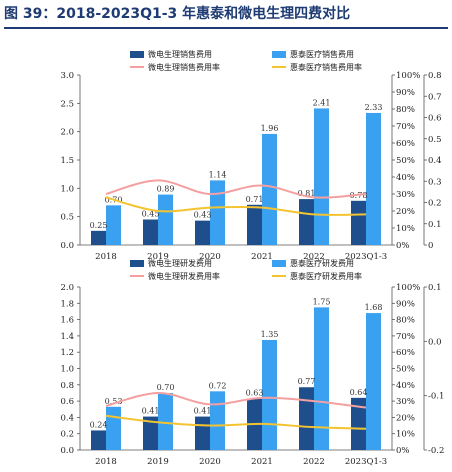 This screenshot has height=472, width=452. Describe the element at coordinates (203, 215) in the screenshot. I see `chart1-data-label-s1: 0.43` at that location.